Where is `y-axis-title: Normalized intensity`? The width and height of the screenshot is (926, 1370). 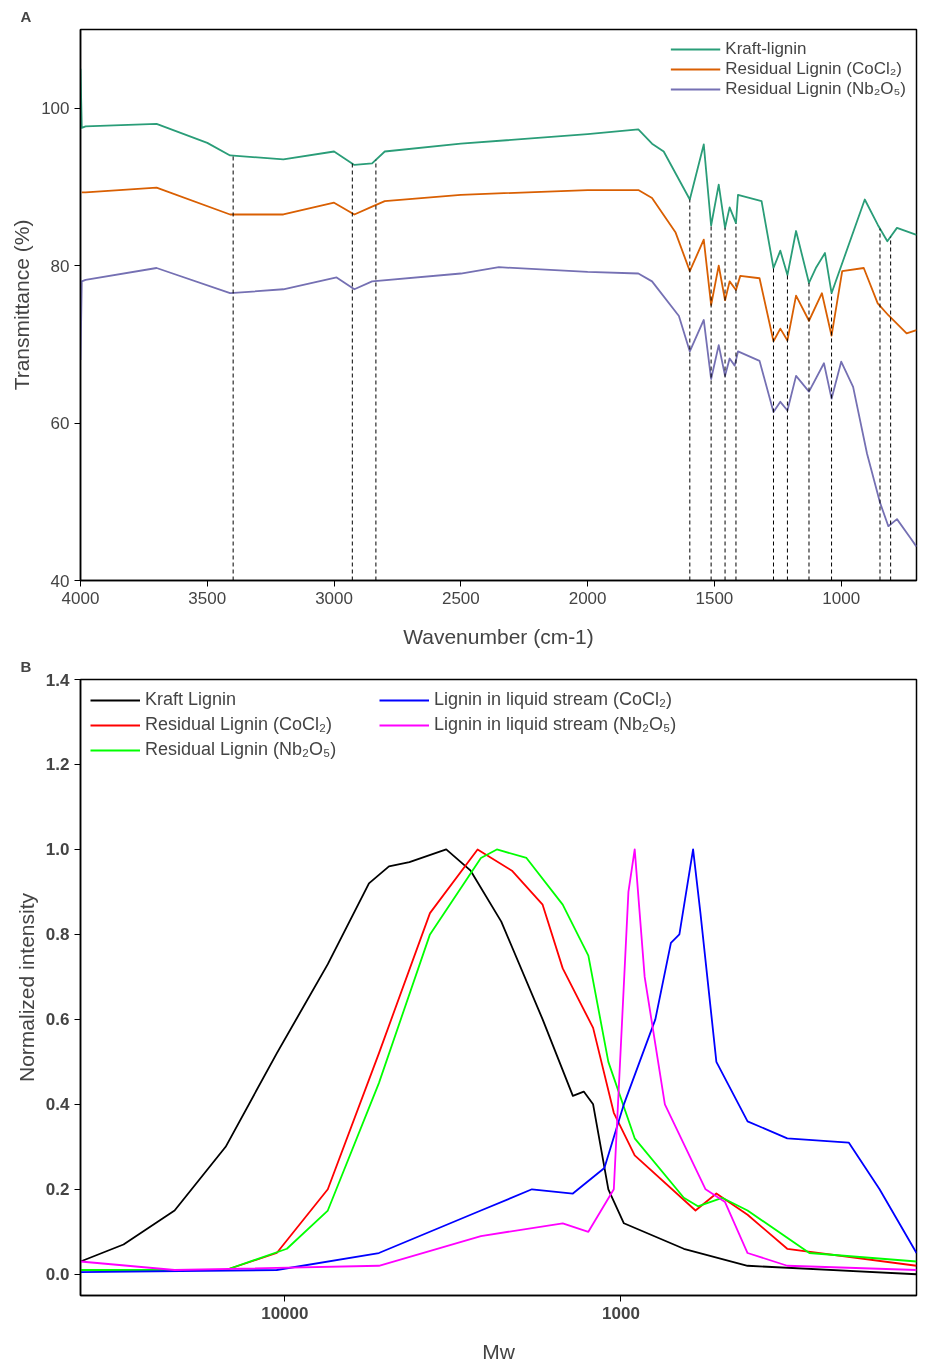 y-axis-title: Normalized intensity is located at coordinates (26, 987).